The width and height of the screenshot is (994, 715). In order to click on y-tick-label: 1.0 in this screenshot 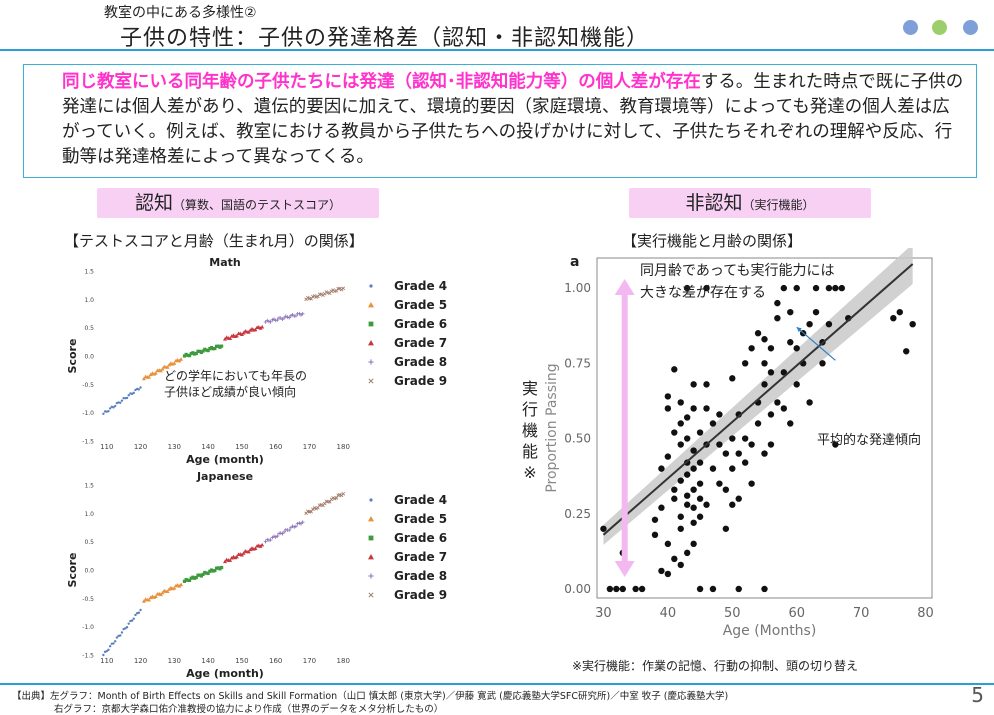, I will do `click(89, 514)`.